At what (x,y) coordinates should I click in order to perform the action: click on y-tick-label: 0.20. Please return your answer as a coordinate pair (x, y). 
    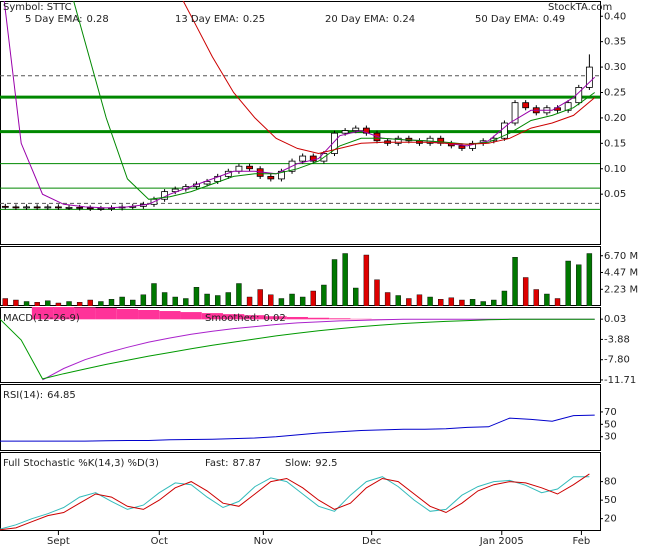
    Looking at the image, I should click on (615, 118).